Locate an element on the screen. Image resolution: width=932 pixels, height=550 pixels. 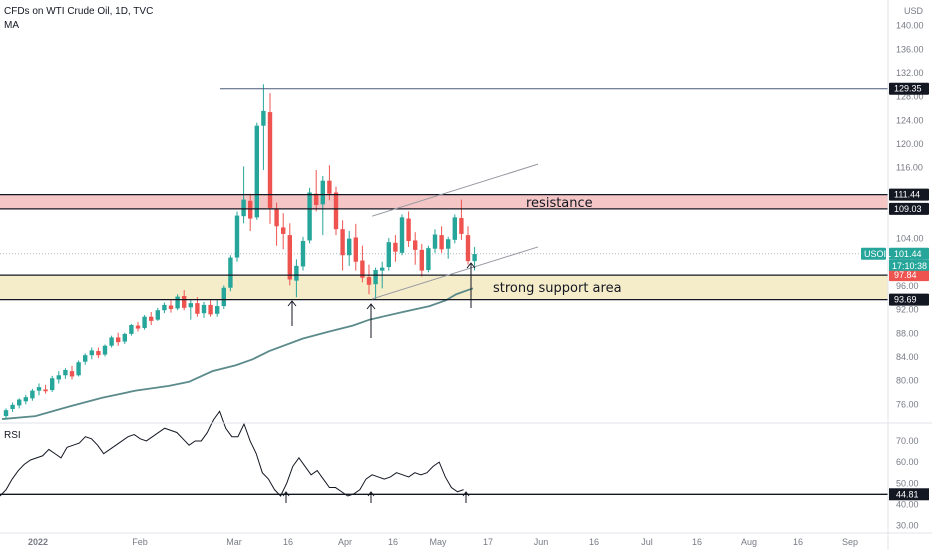
price-tick-label: 140.00 is located at coordinates (910, 26).